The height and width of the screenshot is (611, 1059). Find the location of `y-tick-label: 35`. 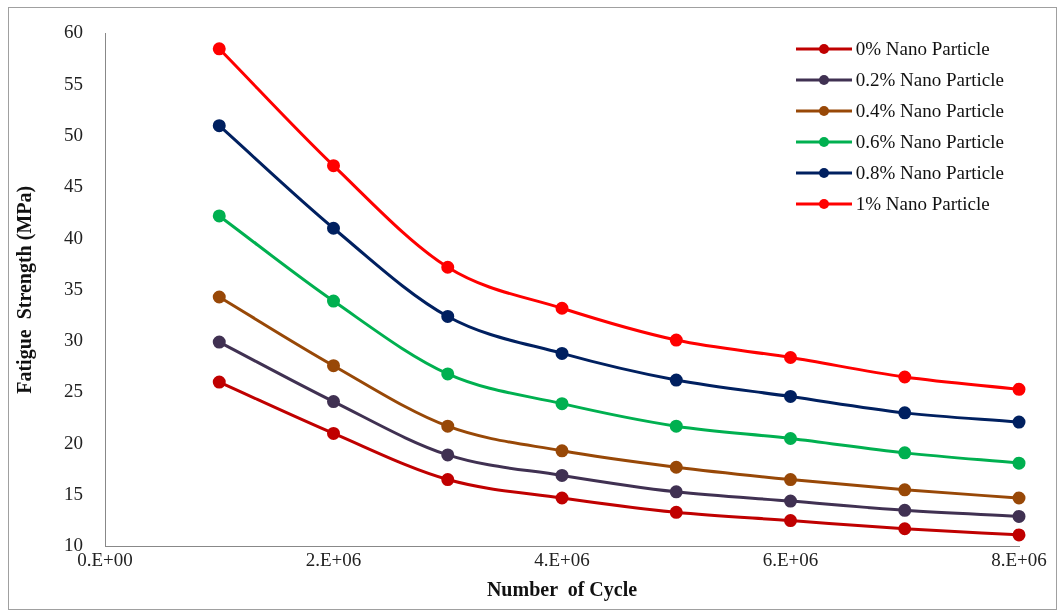

y-tick-label: 35 is located at coordinates (73, 288).